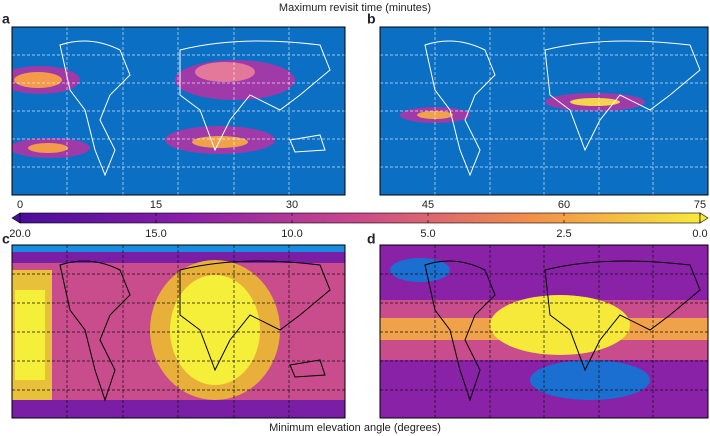 The image size is (710, 436). What do you see at coordinates (355, 8) in the screenshot?
I see `top-title: Maximum revisit time (minutes)` at bounding box center [355, 8].